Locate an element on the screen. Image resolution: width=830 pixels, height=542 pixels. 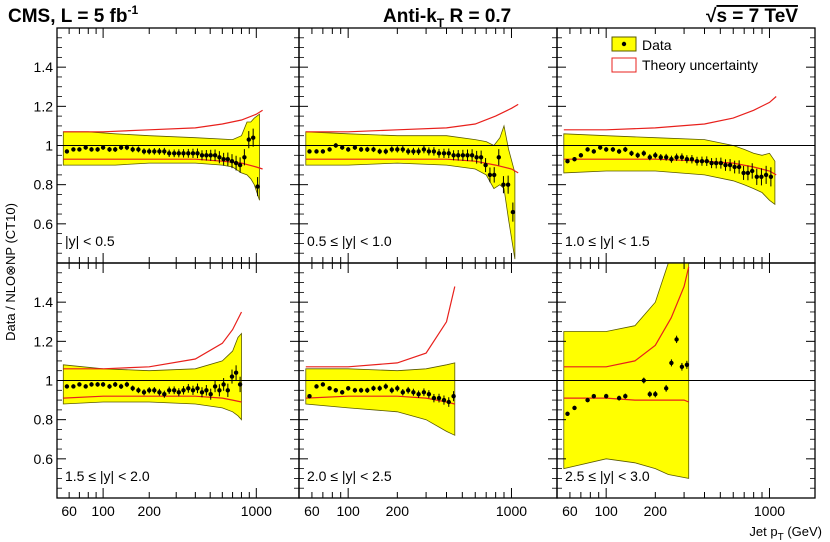
y-tick-label: 0.8 is located at coordinates (44, 185).